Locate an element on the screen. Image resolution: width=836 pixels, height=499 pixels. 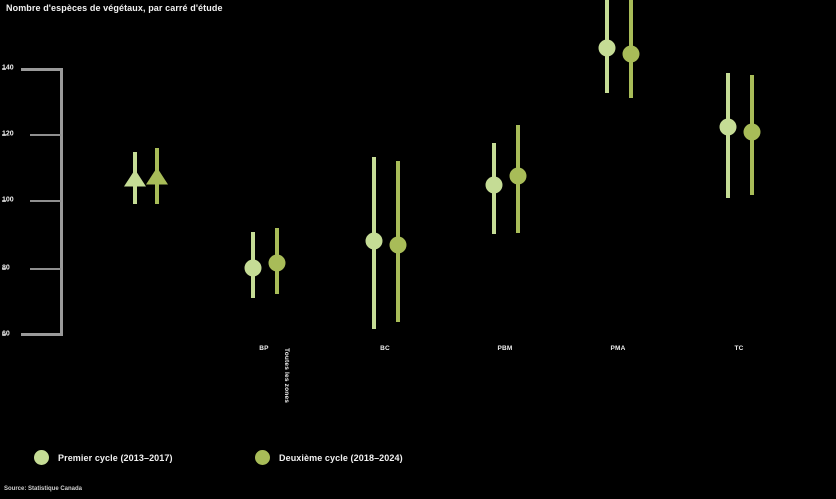
y-axis-bottom-cap is located at coordinates (42, 334).